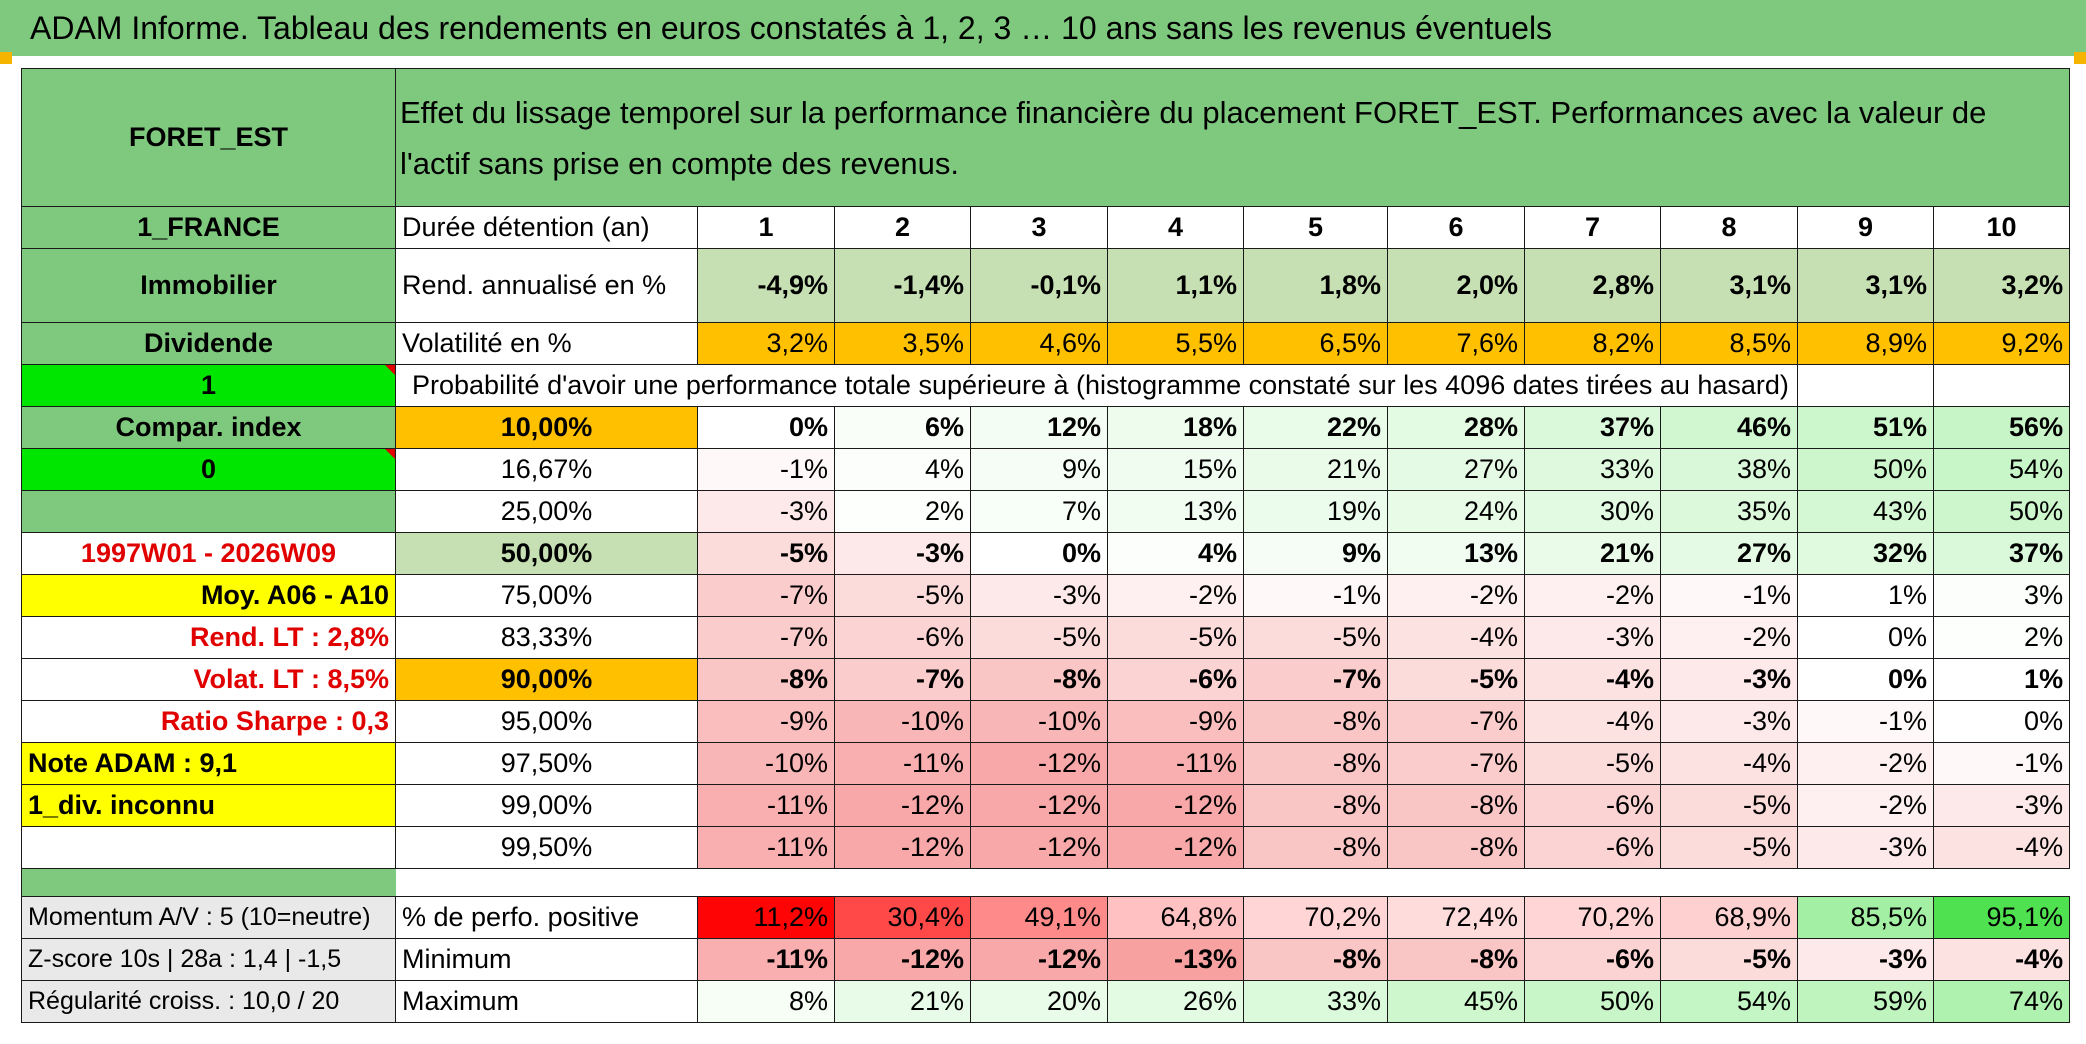  Describe the element at coordinates (1592, 343) in the screenshot. I see `volatility-cell: 8,2%` at that location.